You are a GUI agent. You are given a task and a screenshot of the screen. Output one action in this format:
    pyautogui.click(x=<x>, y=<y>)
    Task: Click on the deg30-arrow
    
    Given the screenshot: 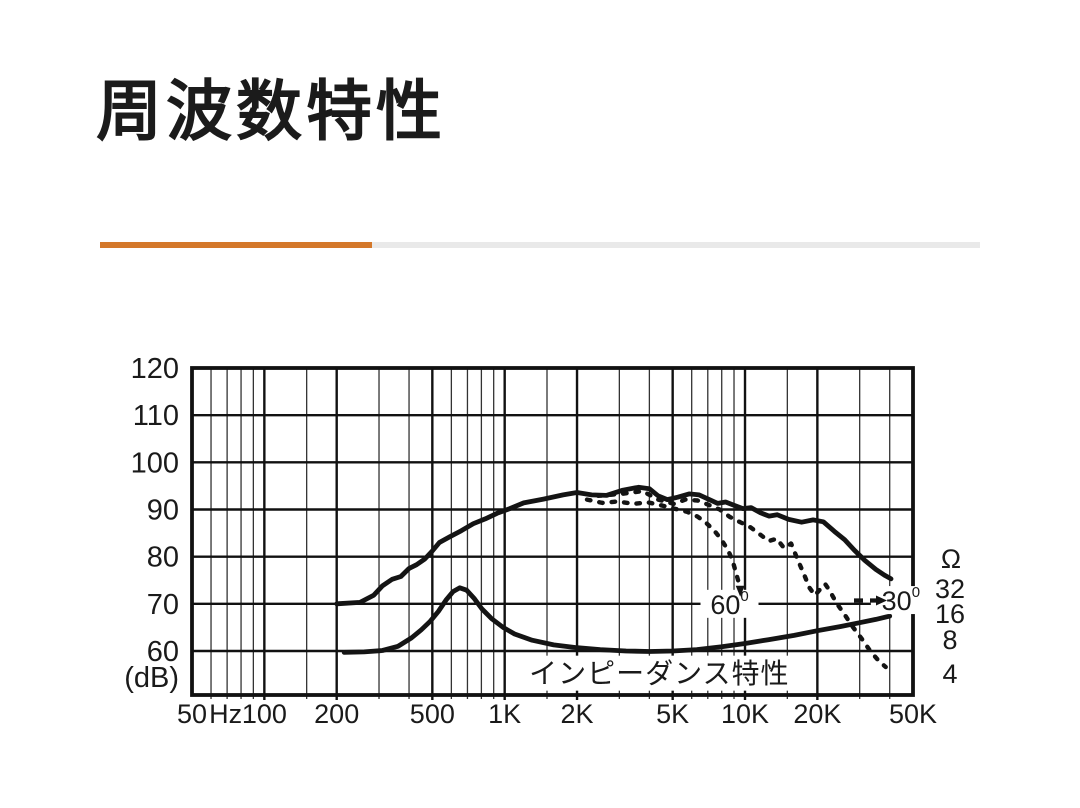 What is the action you would take?
    pyautogui.click(x=881, y=600)
    